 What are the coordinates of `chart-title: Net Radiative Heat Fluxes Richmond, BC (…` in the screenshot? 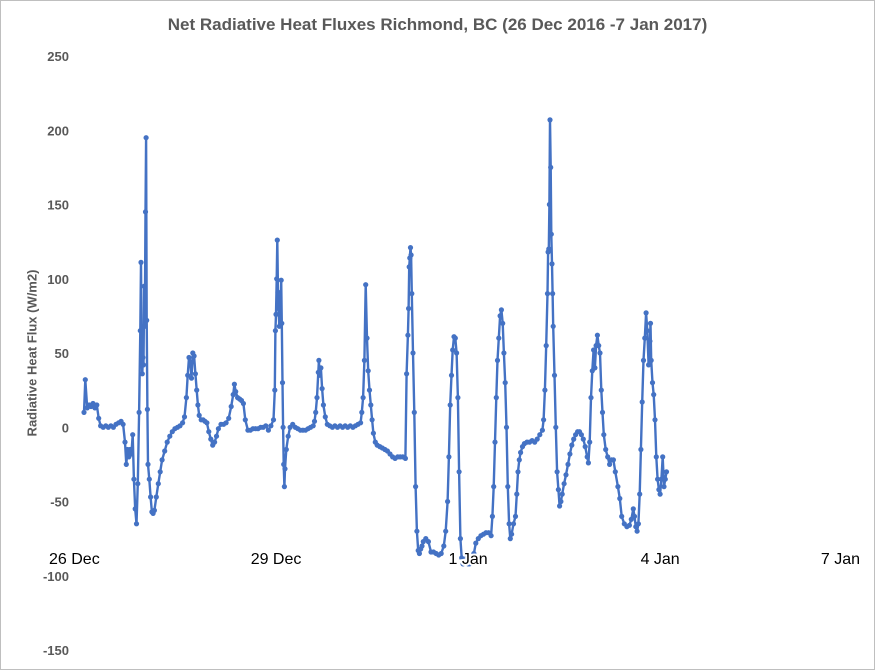 It's located at (437, 24).